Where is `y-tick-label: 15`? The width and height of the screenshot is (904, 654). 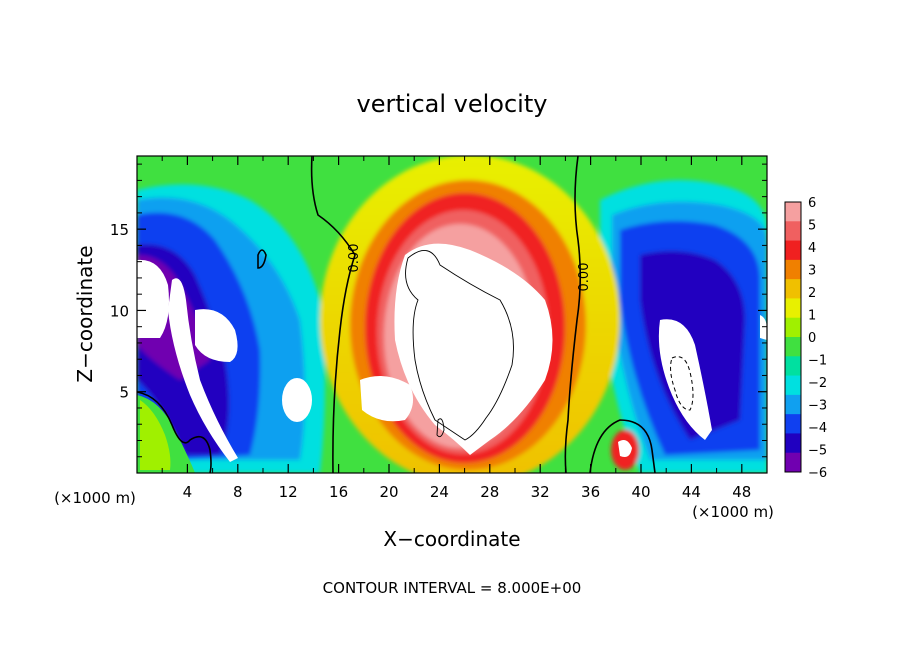 y-tick-label: 15 is located at coordinates (119, 230).